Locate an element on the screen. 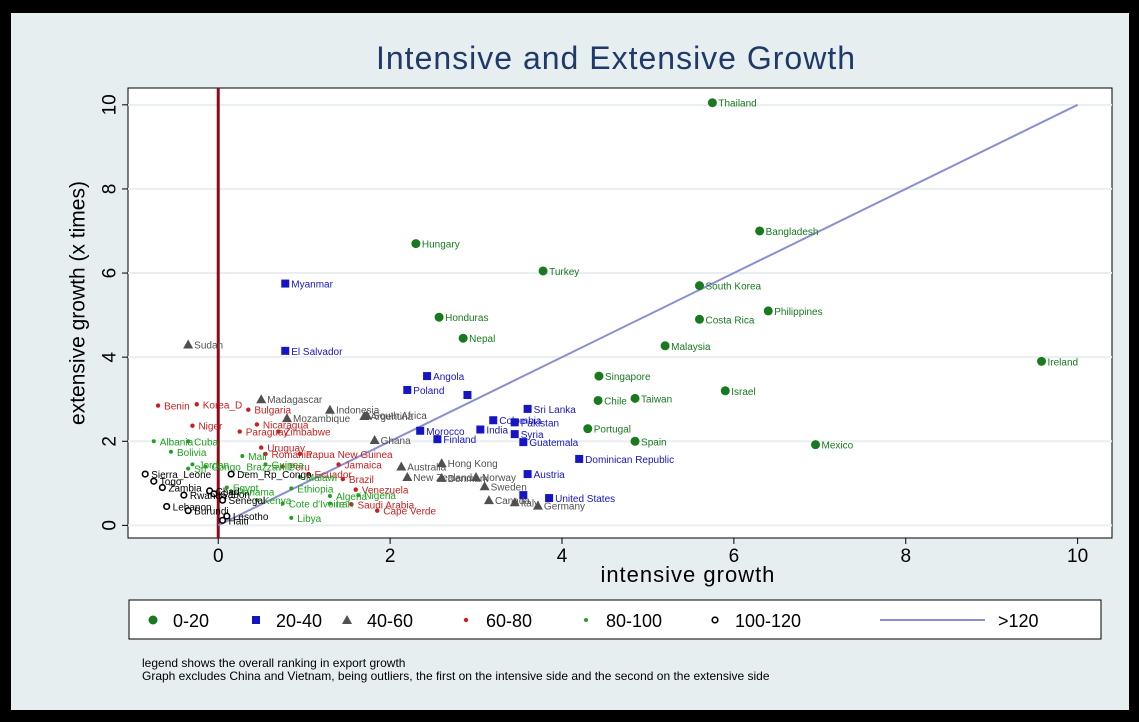 This screenshot has height=722, width=1139. point-label: Venezuela is located at coordinates (385, 491).